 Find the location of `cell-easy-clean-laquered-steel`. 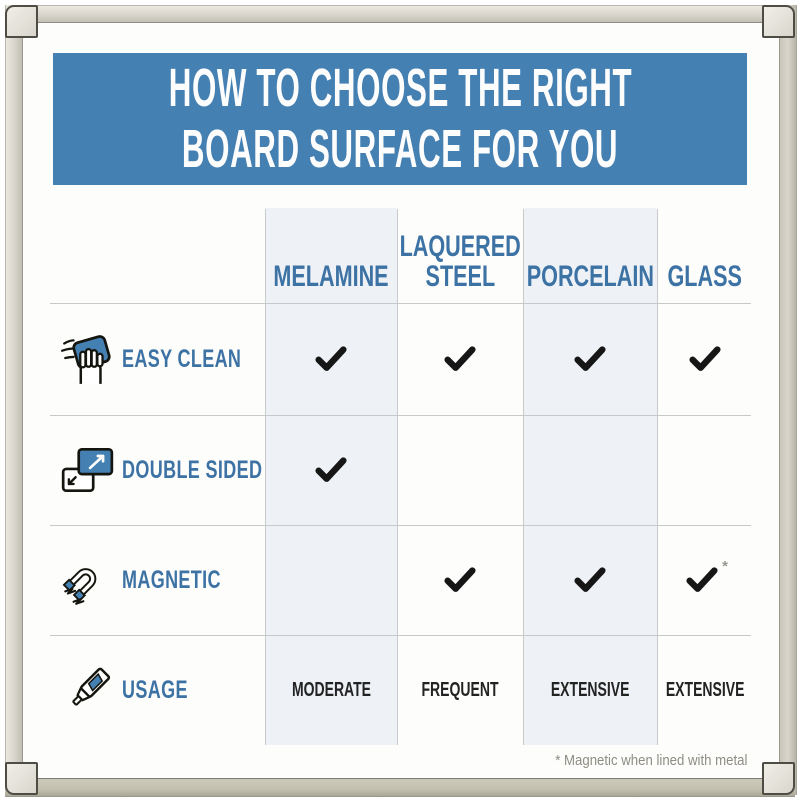

cell-easy-clean-laquered-steel is located at coordinates (460, 359).